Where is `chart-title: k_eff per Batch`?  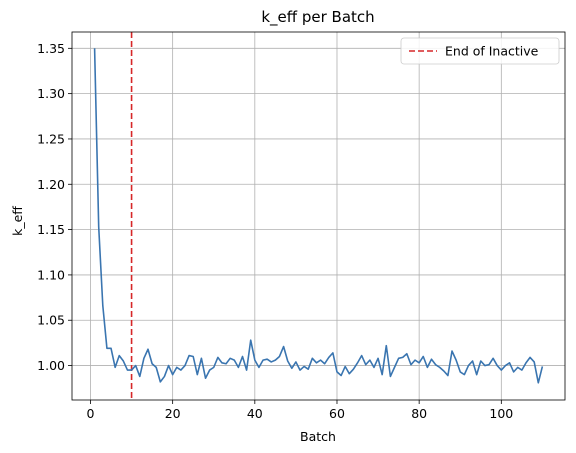 chart-title: k_eff per Batch is located at coordinates (317, 17).